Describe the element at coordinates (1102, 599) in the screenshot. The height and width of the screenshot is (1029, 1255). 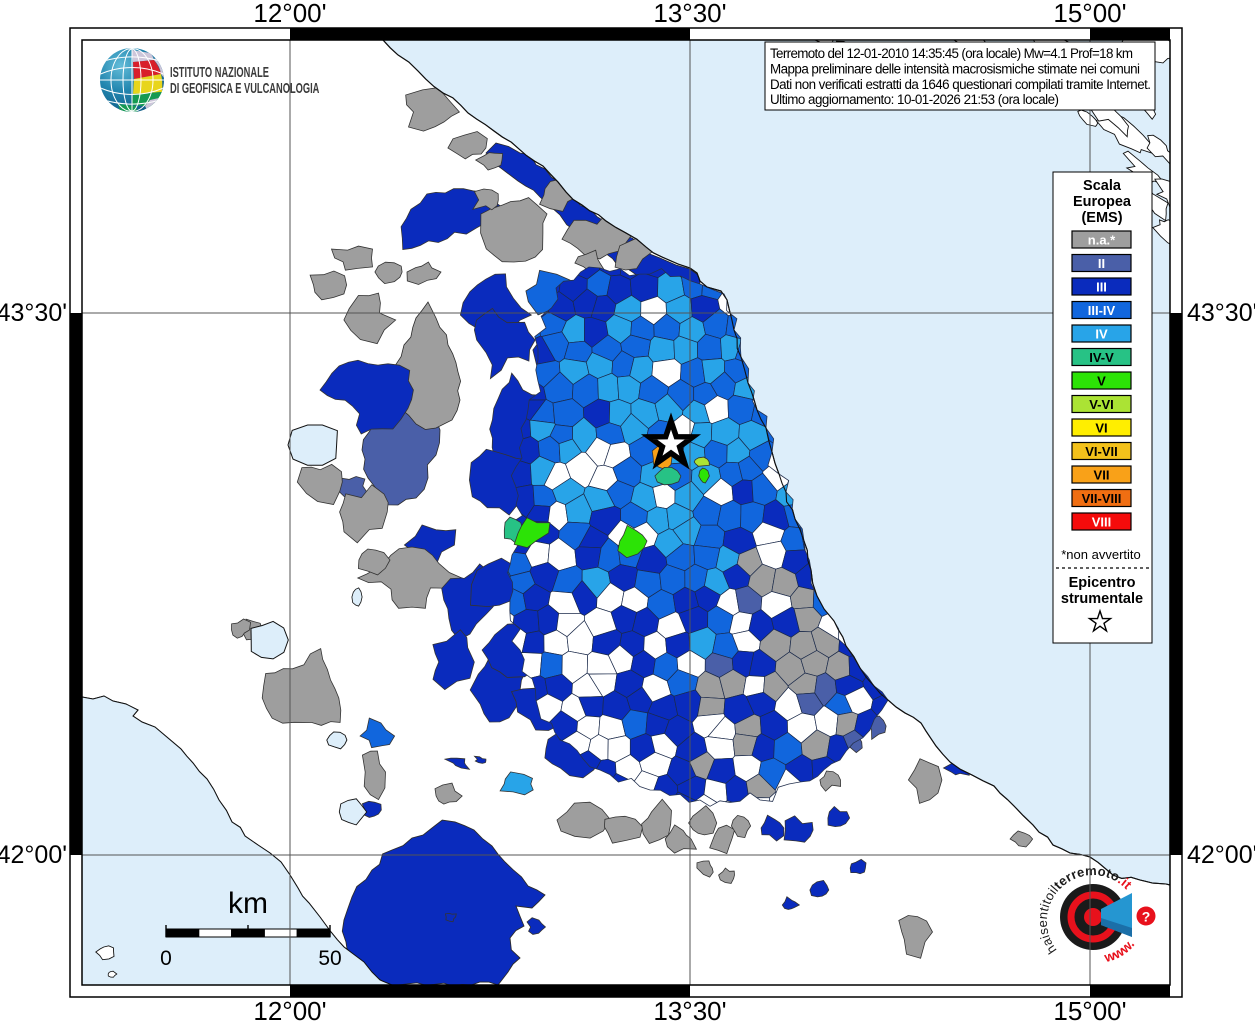
I see `svg-text: strumentale` at that location.